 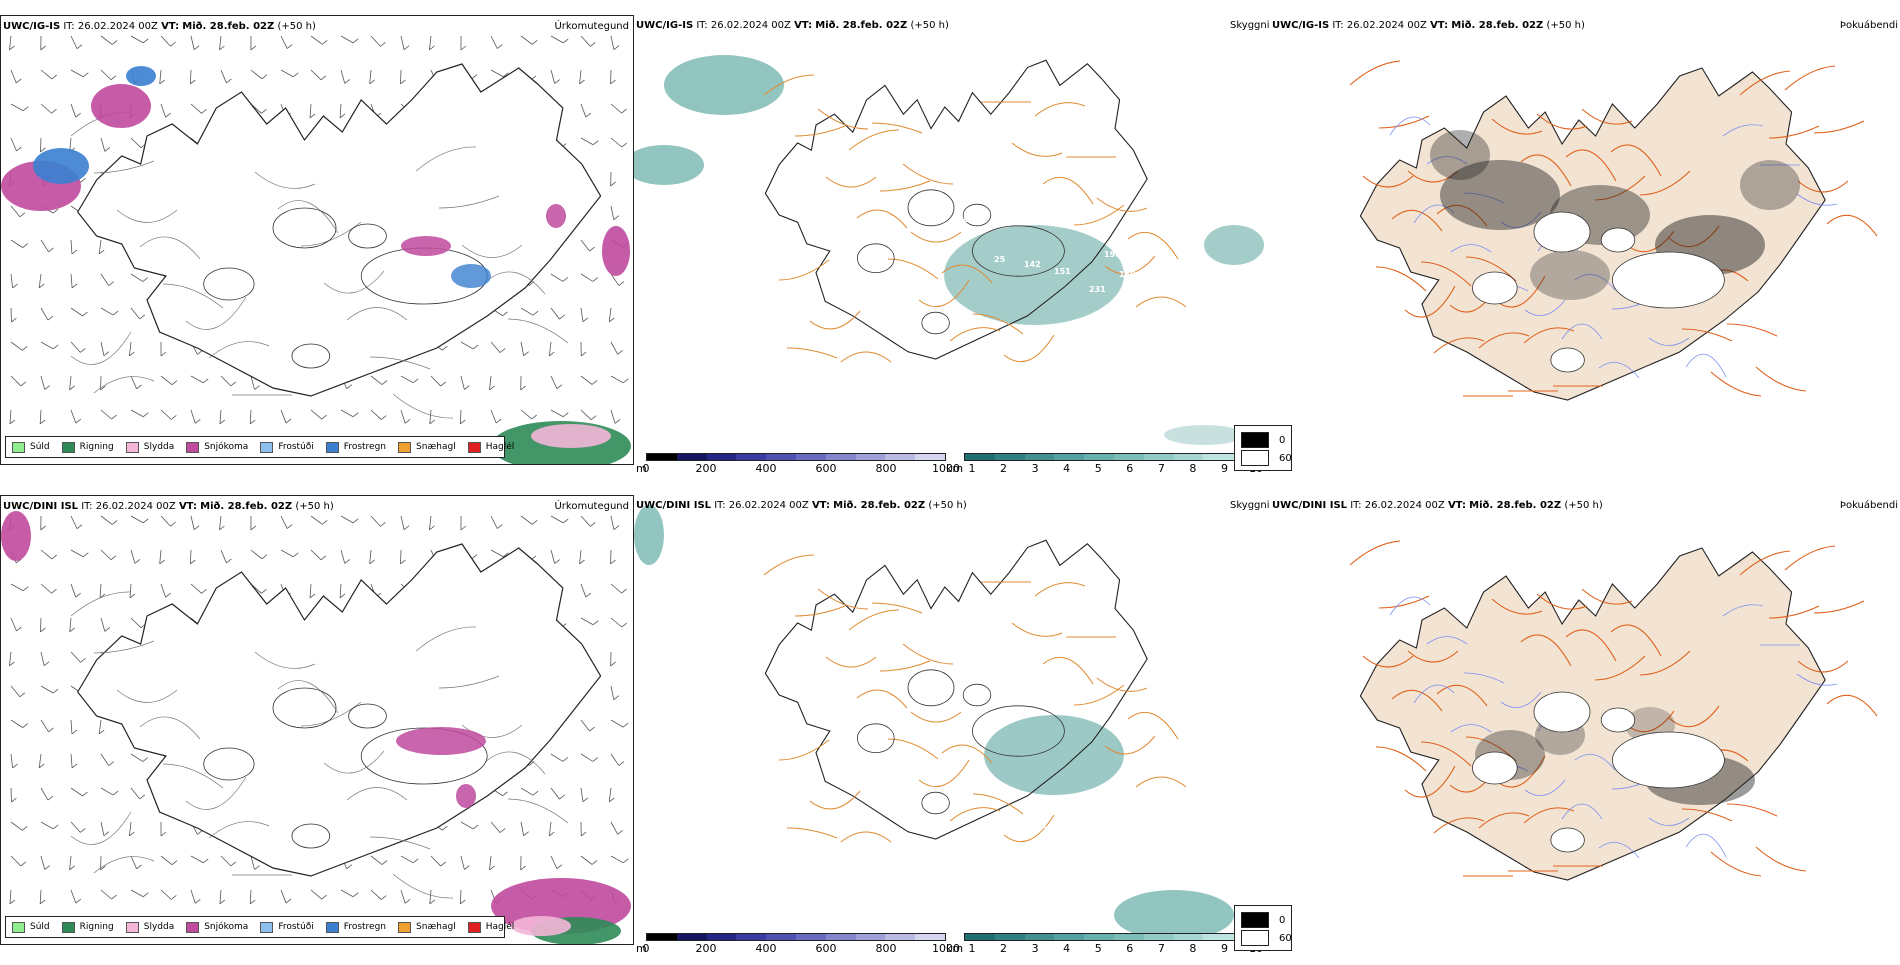 I want to click on freezing-rain-area, so click(x=61, y=166).